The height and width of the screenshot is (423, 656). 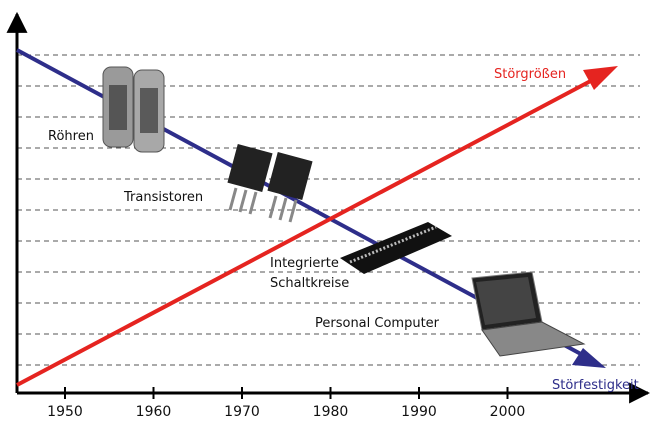 I want to click on x-tick-label: 1950, so click(x=65, y=412).